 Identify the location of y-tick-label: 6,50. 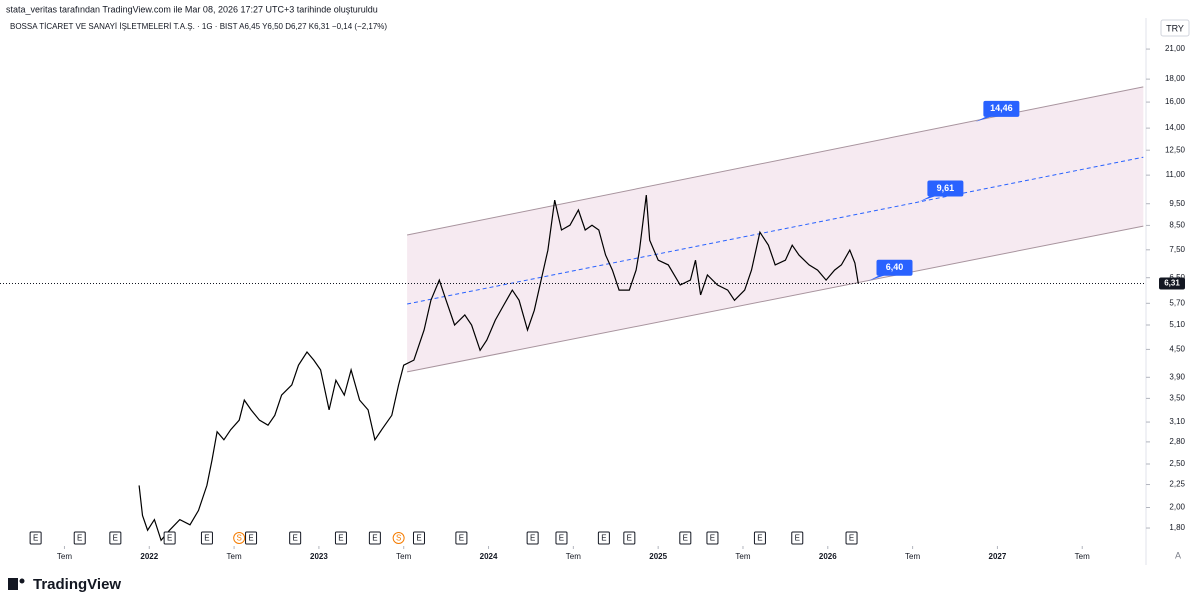
(1177, 277).